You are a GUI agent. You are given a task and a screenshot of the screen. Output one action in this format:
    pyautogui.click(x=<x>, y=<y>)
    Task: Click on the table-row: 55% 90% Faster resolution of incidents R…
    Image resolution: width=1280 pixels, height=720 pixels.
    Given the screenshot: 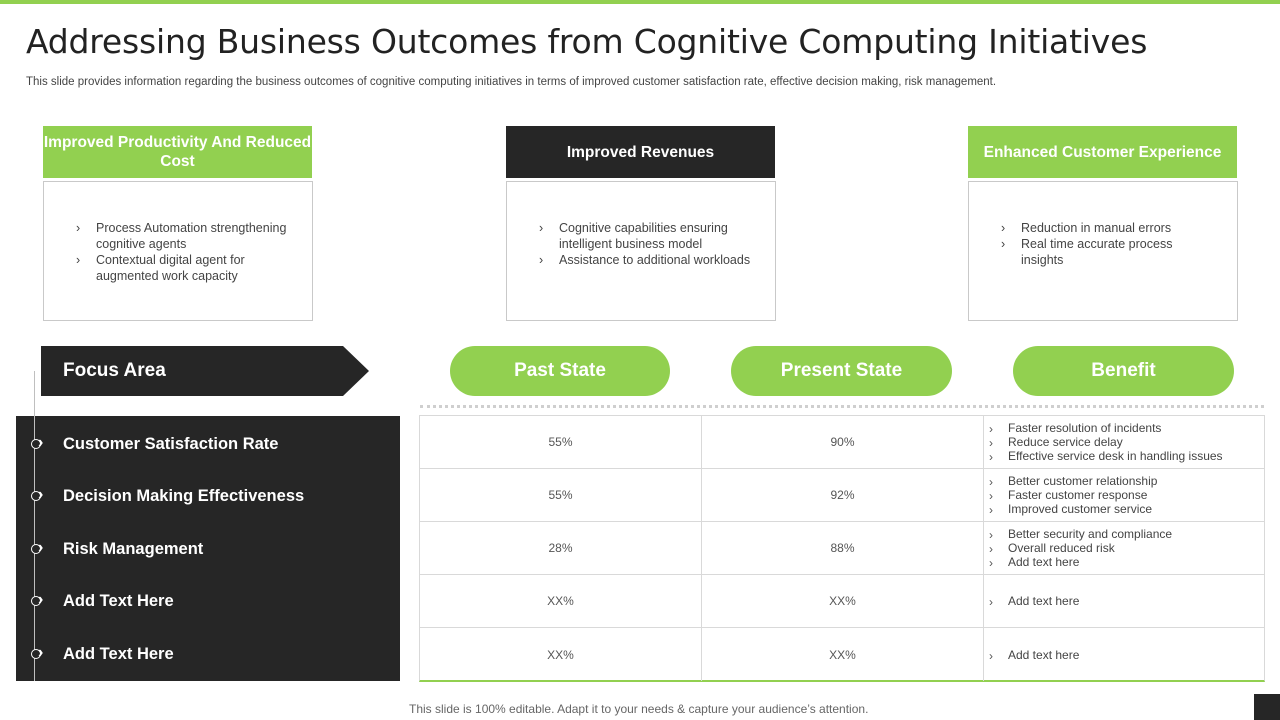 What is the action you would take?
    pyautogui.click(x=842, y=442)
    